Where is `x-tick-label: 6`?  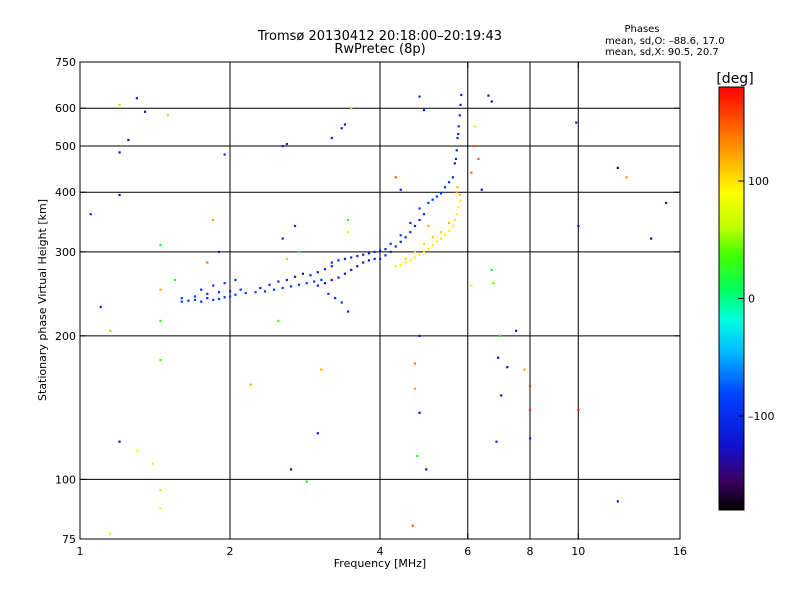 x-tick-label: 6 is located at coordinates (467, 551).